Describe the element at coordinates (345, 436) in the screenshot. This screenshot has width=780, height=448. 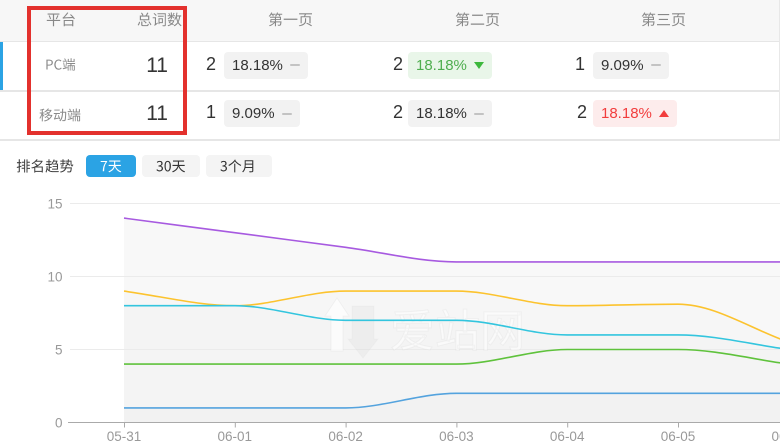
I see `svg-text: 06-02` at that location.